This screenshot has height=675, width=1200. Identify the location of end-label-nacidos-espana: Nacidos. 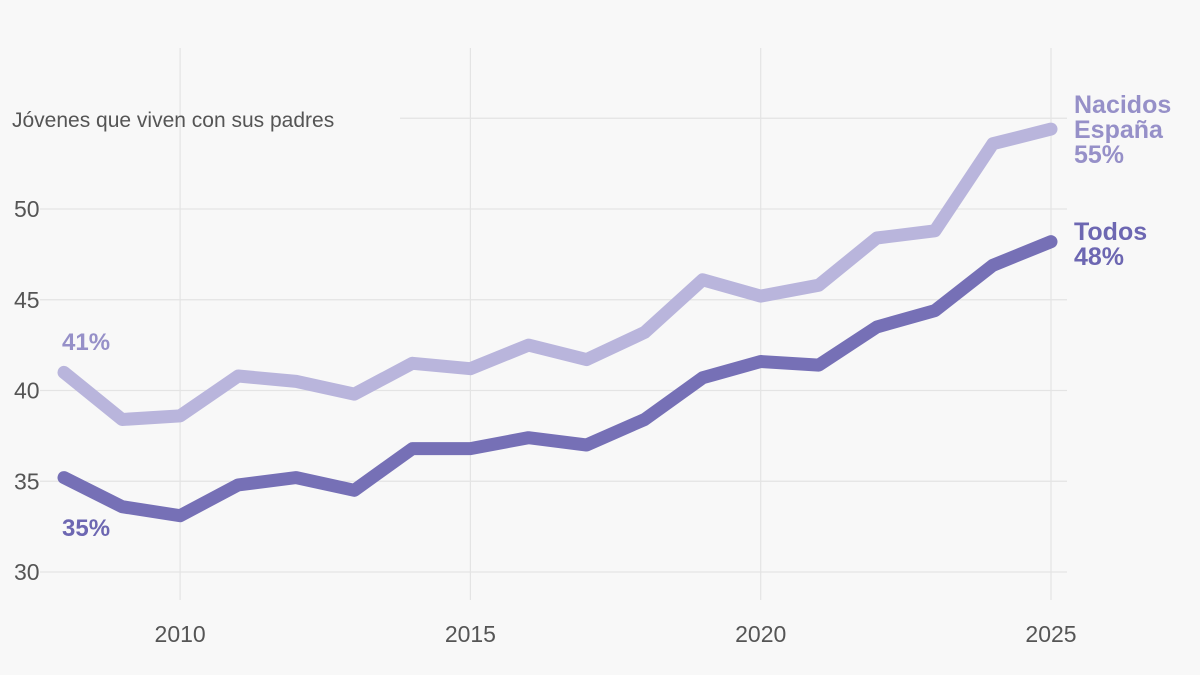
(1122, 105).